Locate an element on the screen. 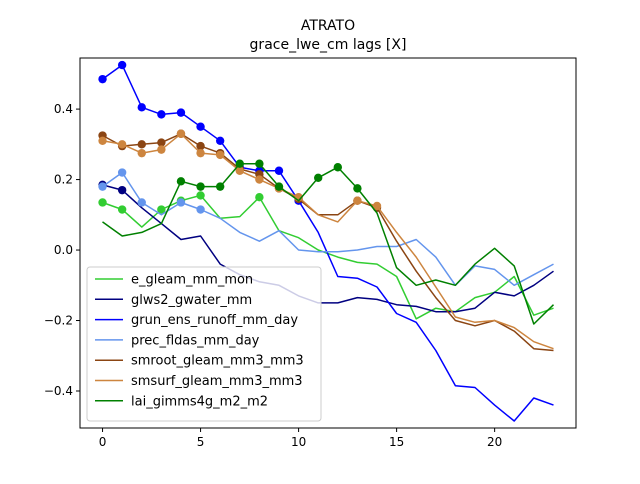  legend-label: glws2_gwater_mm is located at coordinates (191, 300).